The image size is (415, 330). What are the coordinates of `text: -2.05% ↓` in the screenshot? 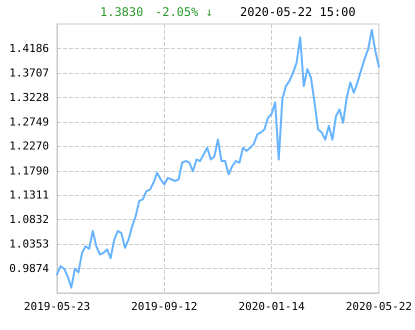 It's located at (184, 12).